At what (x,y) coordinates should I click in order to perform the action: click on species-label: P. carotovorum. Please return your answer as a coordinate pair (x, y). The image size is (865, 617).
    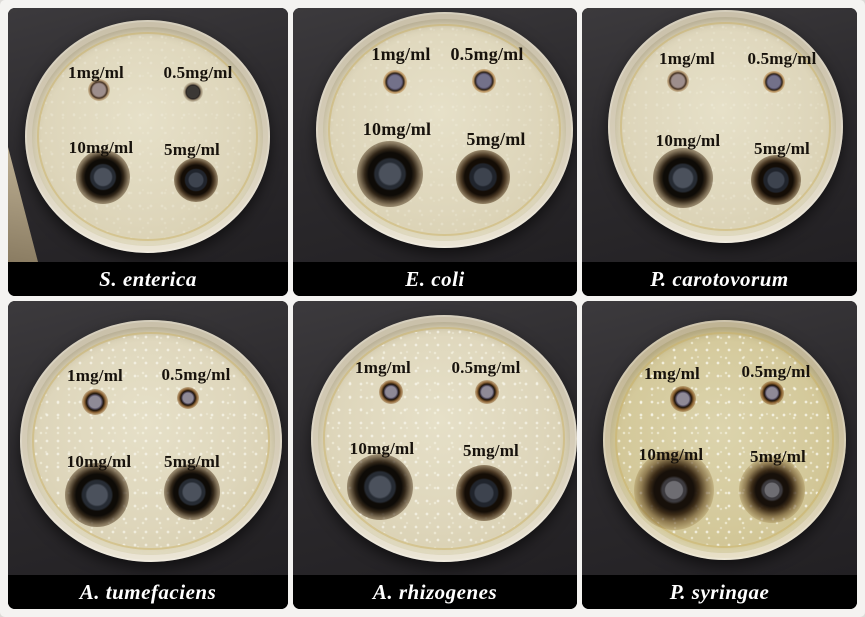
    Looking at the image, I should click on (719, 279).